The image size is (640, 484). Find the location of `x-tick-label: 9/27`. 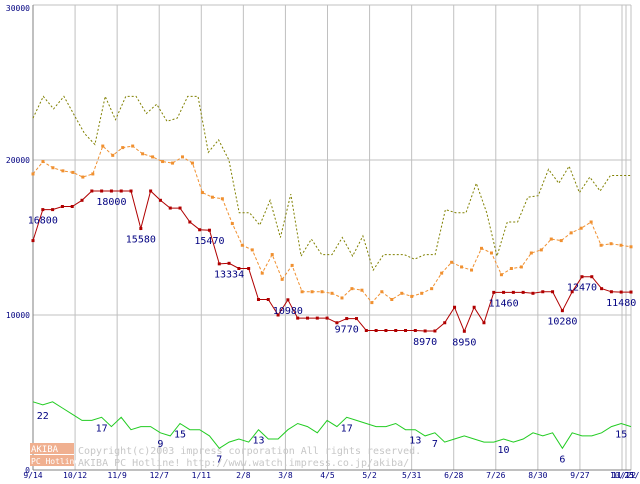

x-tick-label: 9/27 is located at coordinates (579, 475).